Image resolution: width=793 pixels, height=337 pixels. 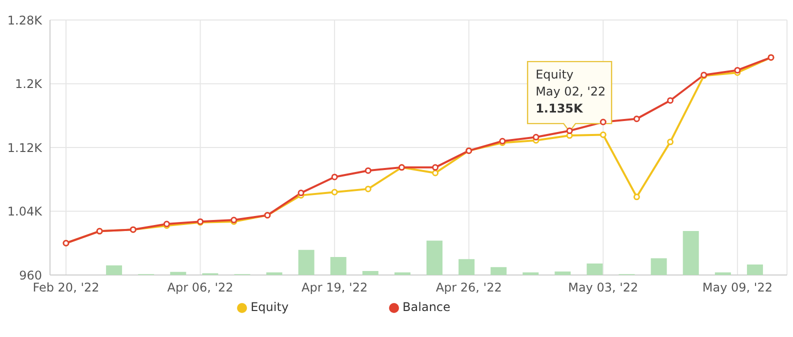 I want to click on annotation: Equity May 02, '22 1.135K, so click(x=571, y=92).